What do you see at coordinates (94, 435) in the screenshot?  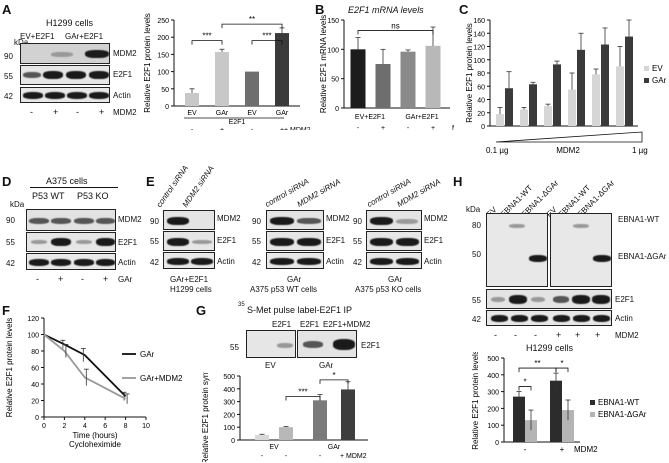 I see `panel-f-x-label: Time (hours)` at bounding box center [94, 435].